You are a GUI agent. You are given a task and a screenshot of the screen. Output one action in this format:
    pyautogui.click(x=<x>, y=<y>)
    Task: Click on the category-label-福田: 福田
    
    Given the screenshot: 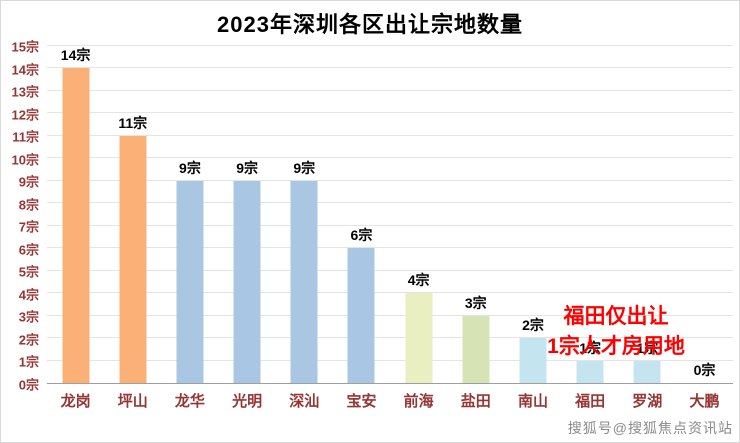 What is the action you would take?
    pyautogui.click(x=590, y=401)
    